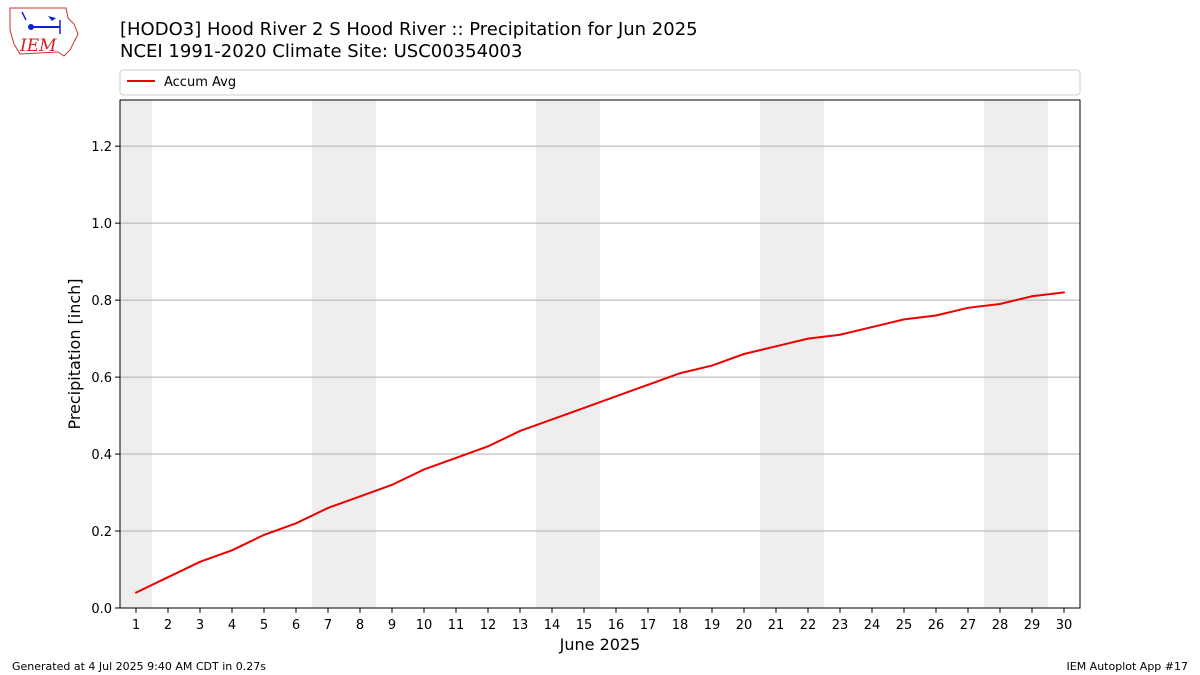 The width and height of the screenshot is (1200, 675). I want to click on x-axis-label: June 2025, so click(600, 644).